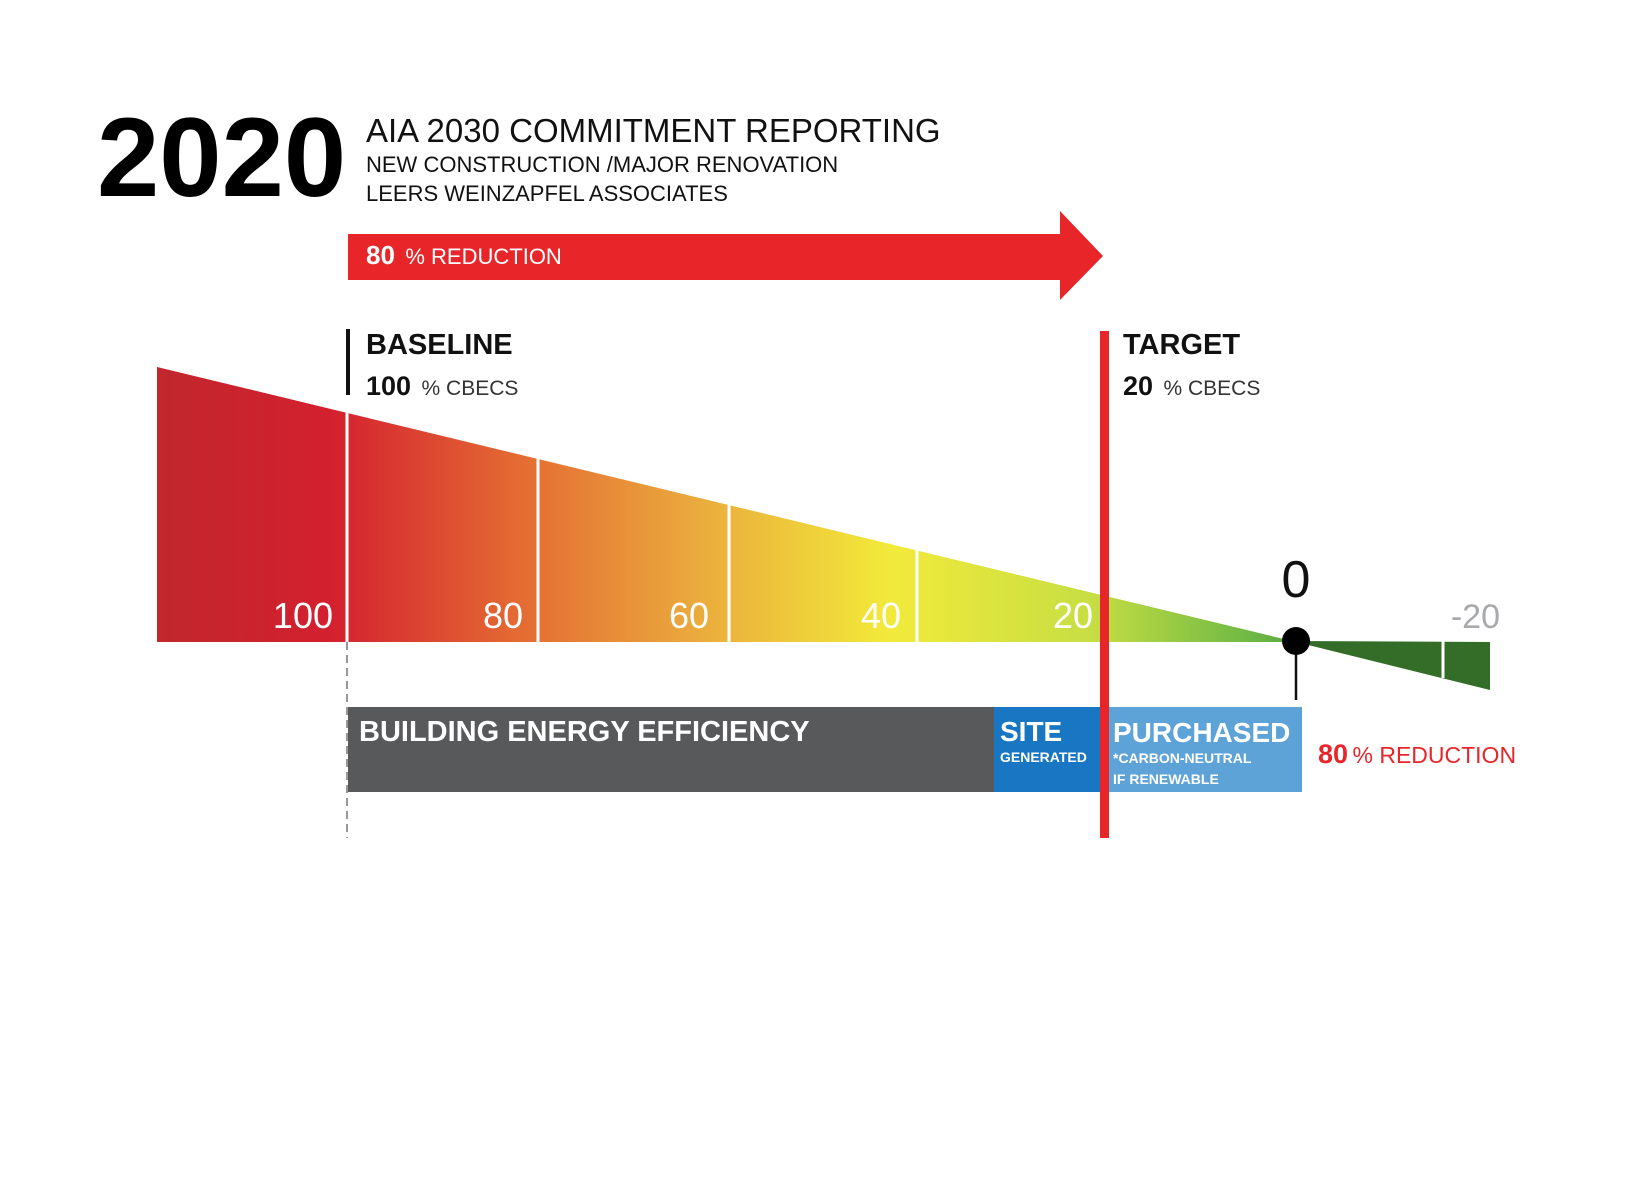 The width and height of the screenshot is (1630, 1200). I want to click on baseline-unit: % CBECS, so click(470, 388).